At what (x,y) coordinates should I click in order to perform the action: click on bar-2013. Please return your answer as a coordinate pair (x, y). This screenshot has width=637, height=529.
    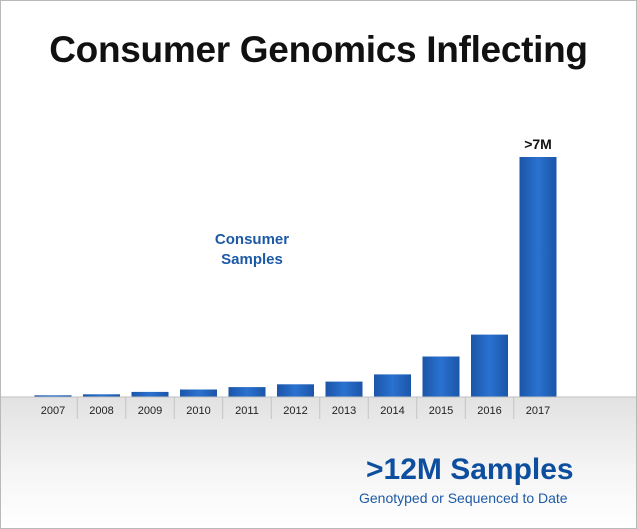
    Looking at the image, I should click on (344, 389).